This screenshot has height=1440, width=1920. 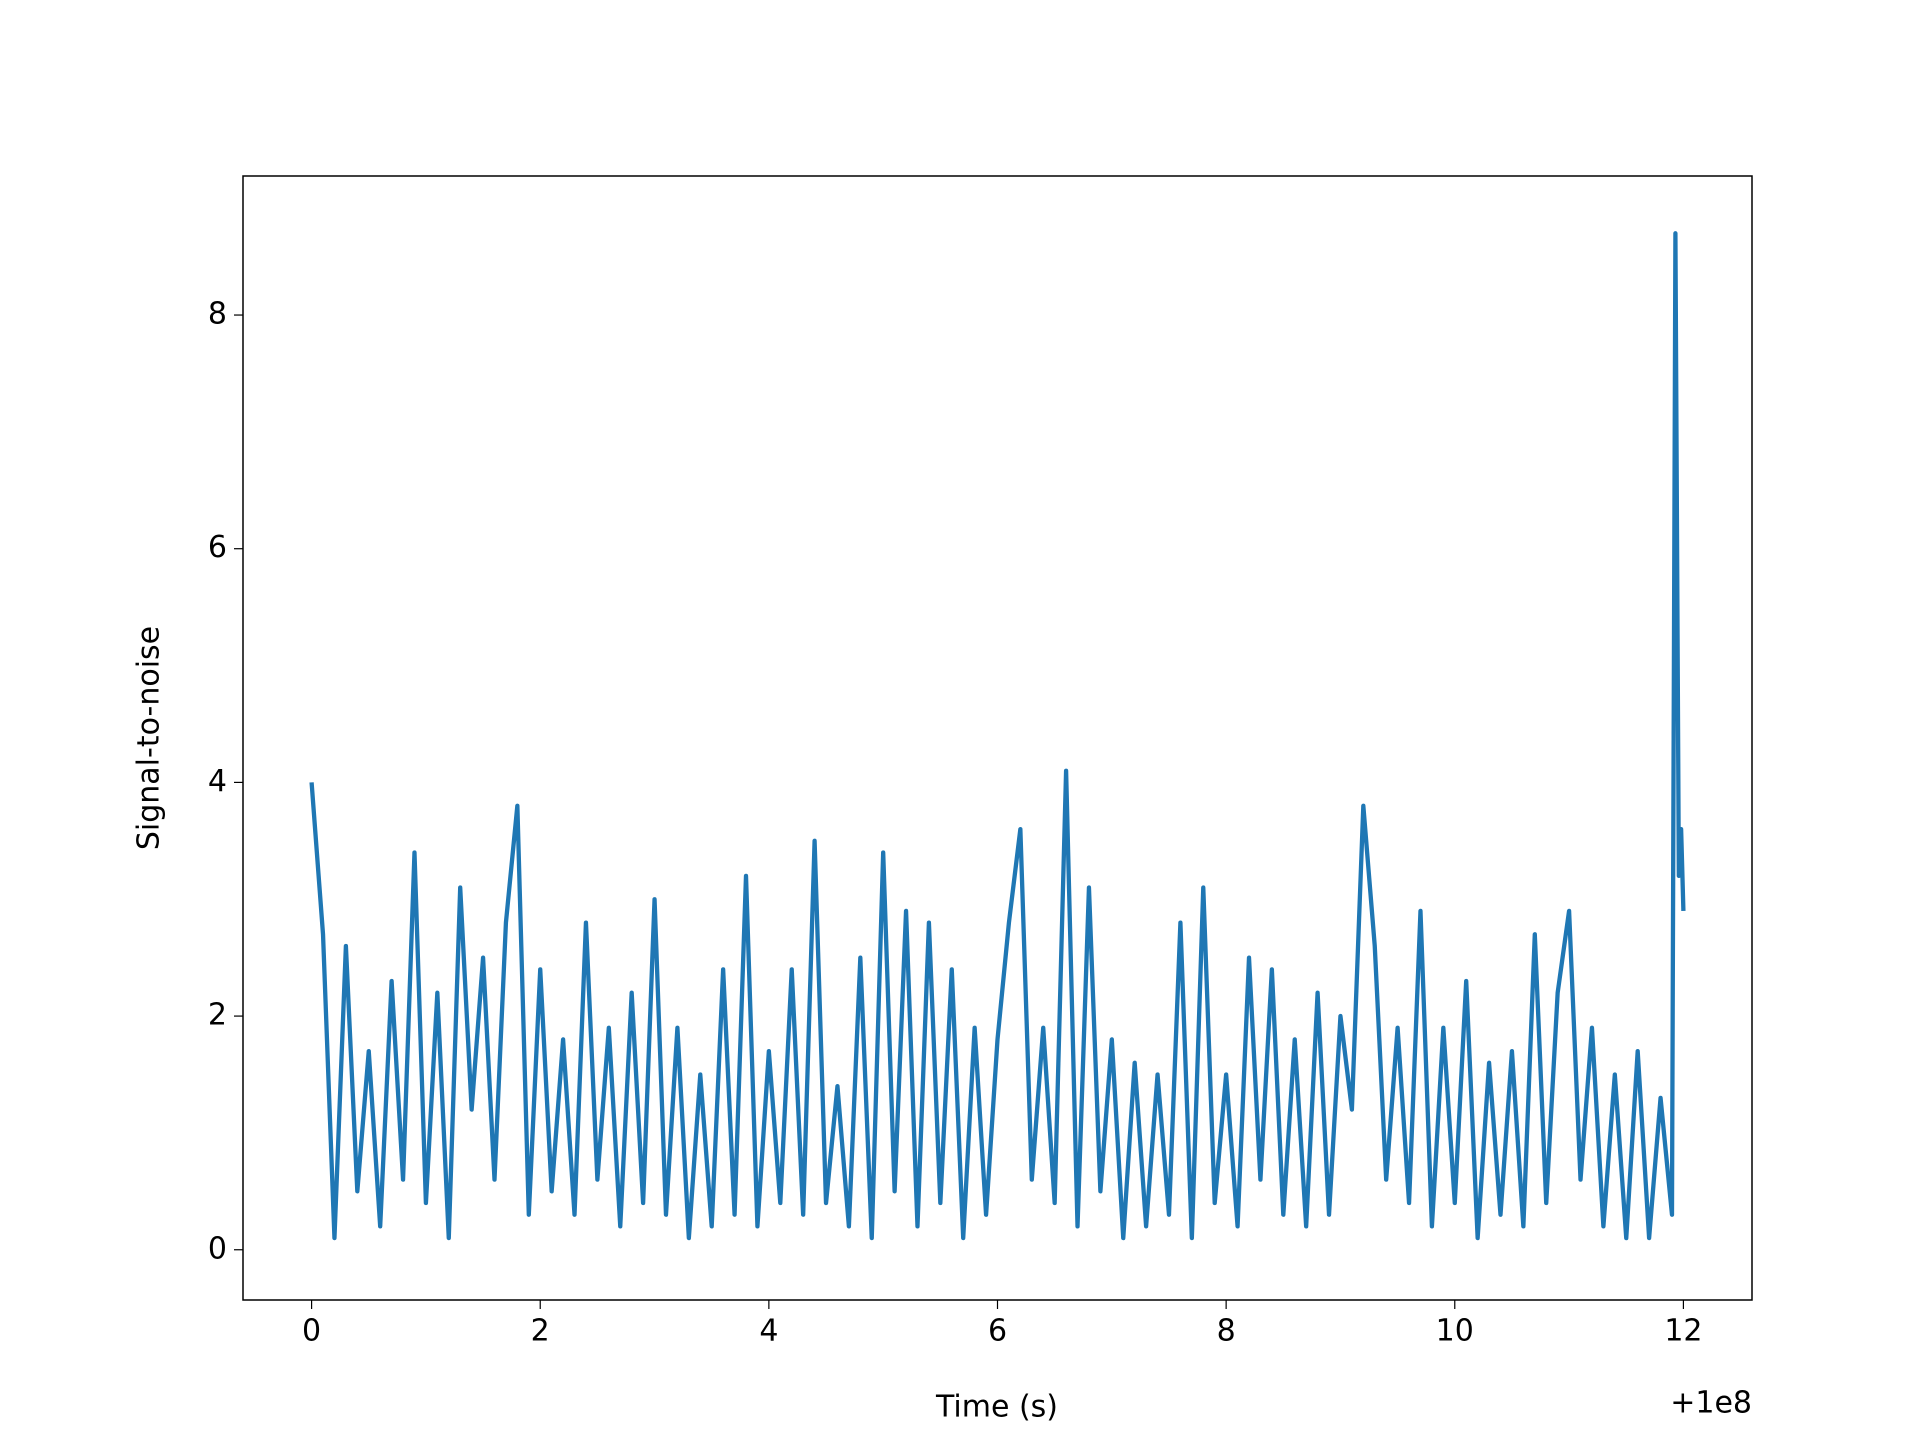 I want to click on x-axis-label: Time (s), so click(x=996, y=1407).